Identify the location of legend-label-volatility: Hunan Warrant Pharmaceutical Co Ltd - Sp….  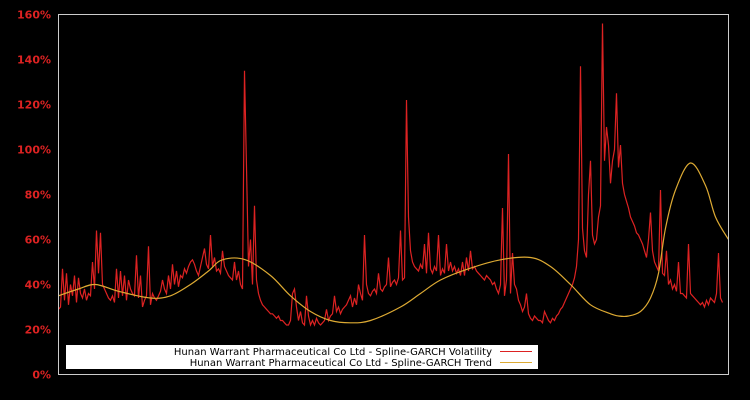
(333, 352).